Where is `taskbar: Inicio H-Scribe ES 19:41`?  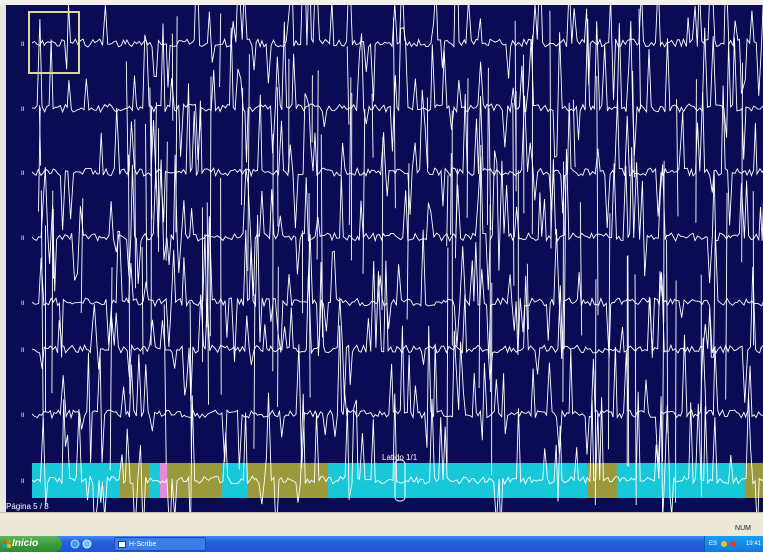
taskbar: Inicio H-Scribe ES 19:41 is located at coordinates (381, 544).